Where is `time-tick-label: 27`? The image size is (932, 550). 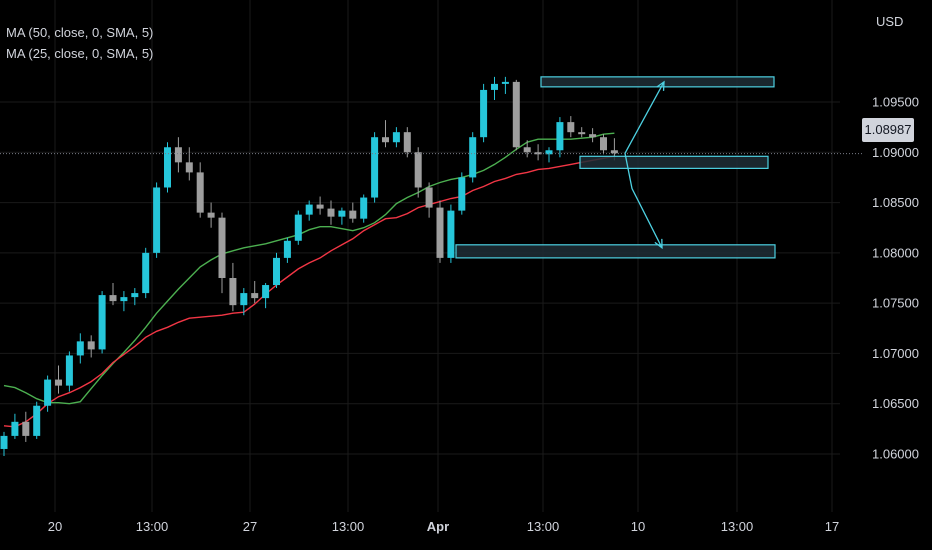 time-tick-label: 27 is located at coordinates (250, 526).